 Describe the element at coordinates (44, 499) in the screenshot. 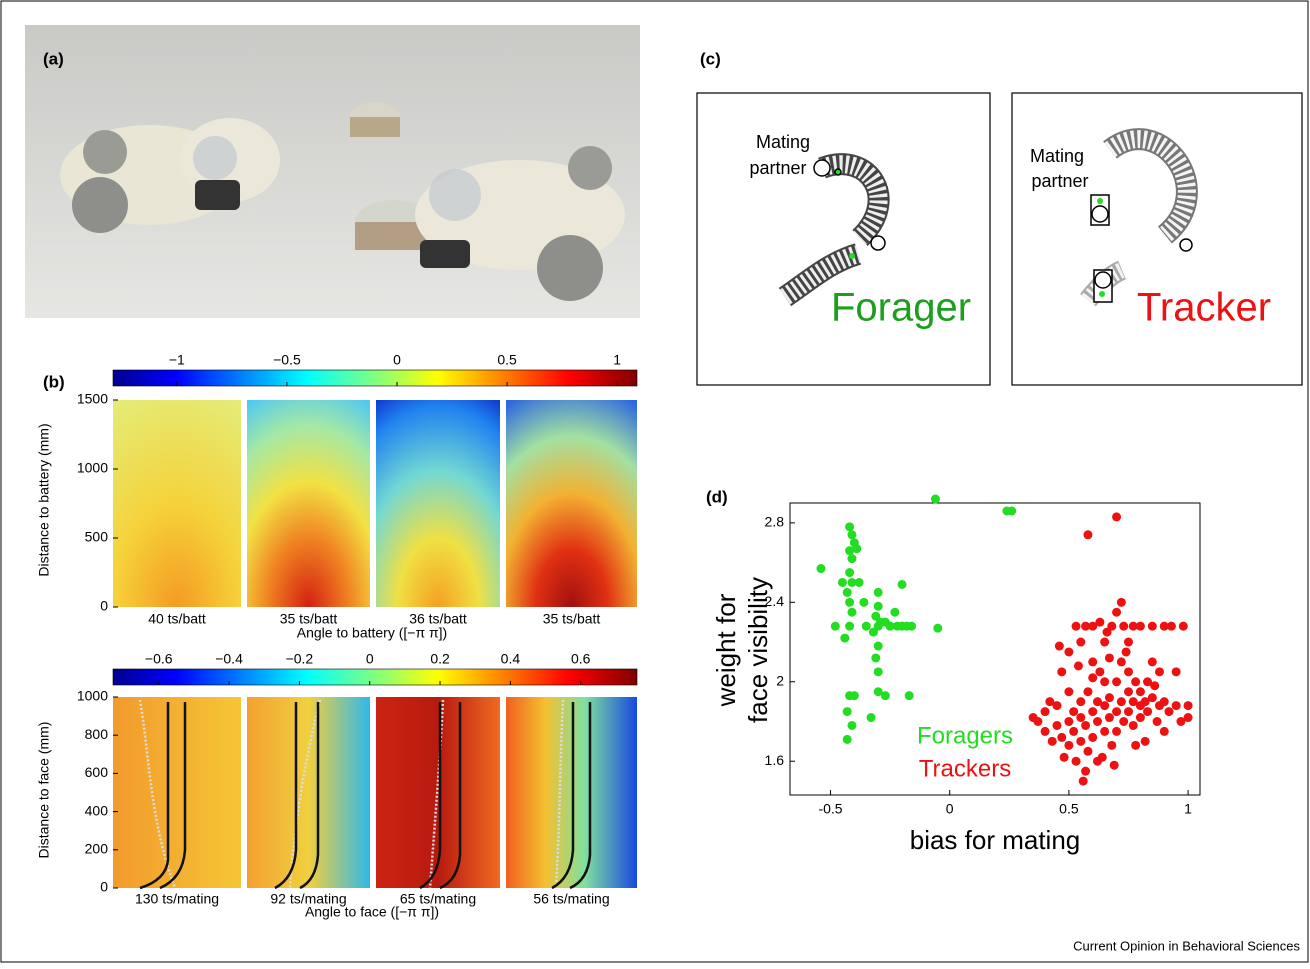

I see `y-axis-label: Distance to battery (mm)` at that location.